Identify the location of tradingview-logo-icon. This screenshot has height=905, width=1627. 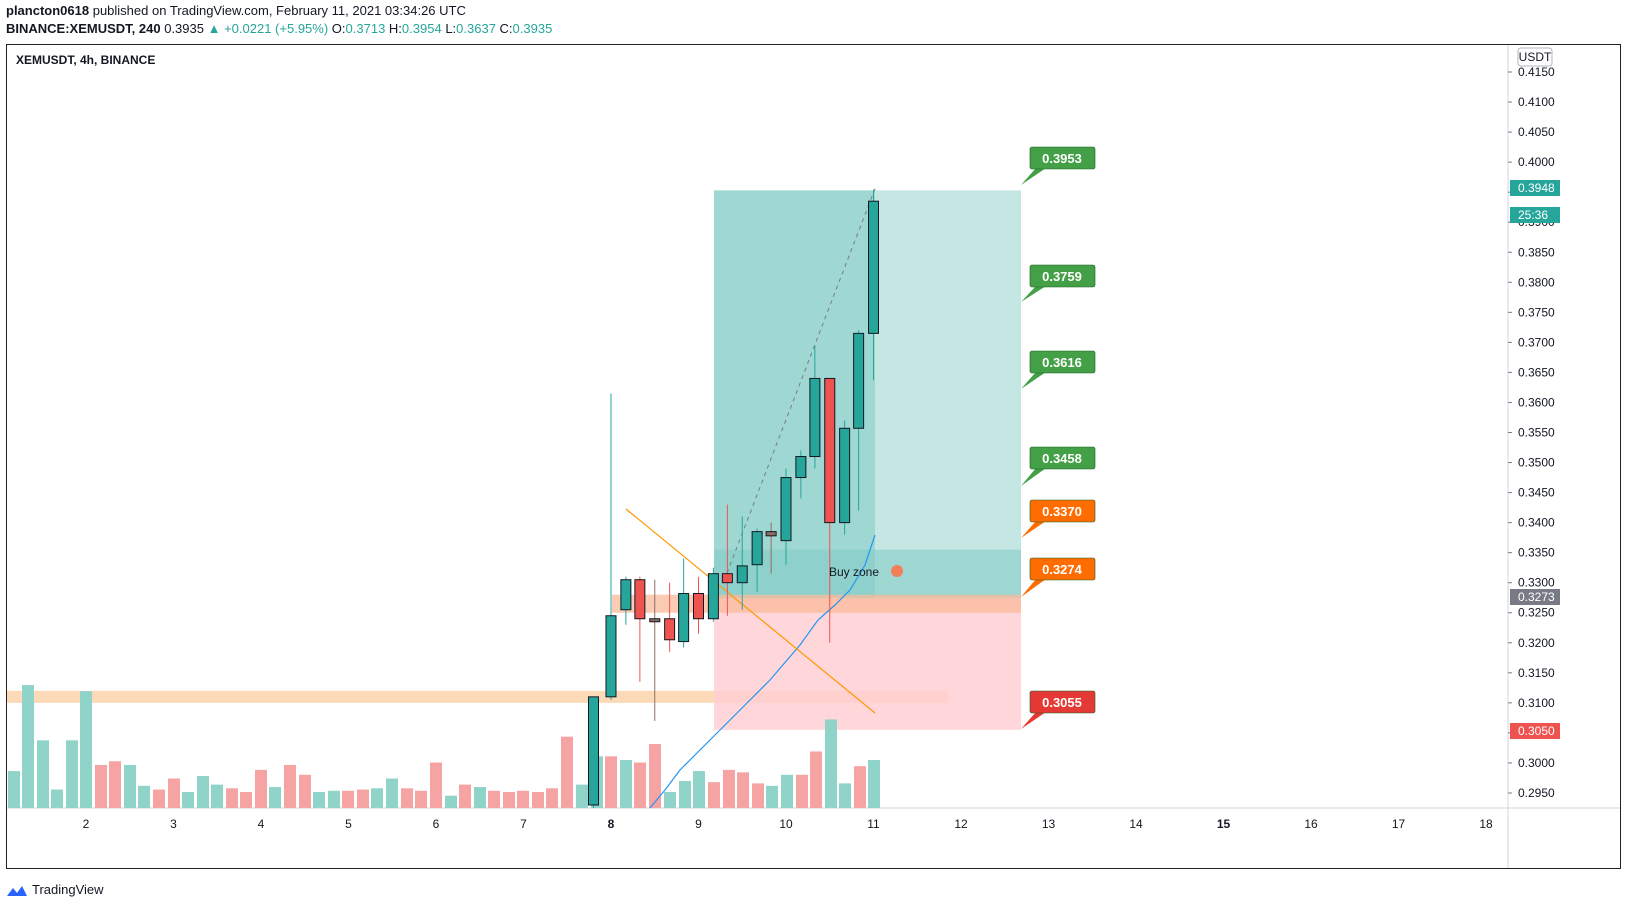
(17, 890).